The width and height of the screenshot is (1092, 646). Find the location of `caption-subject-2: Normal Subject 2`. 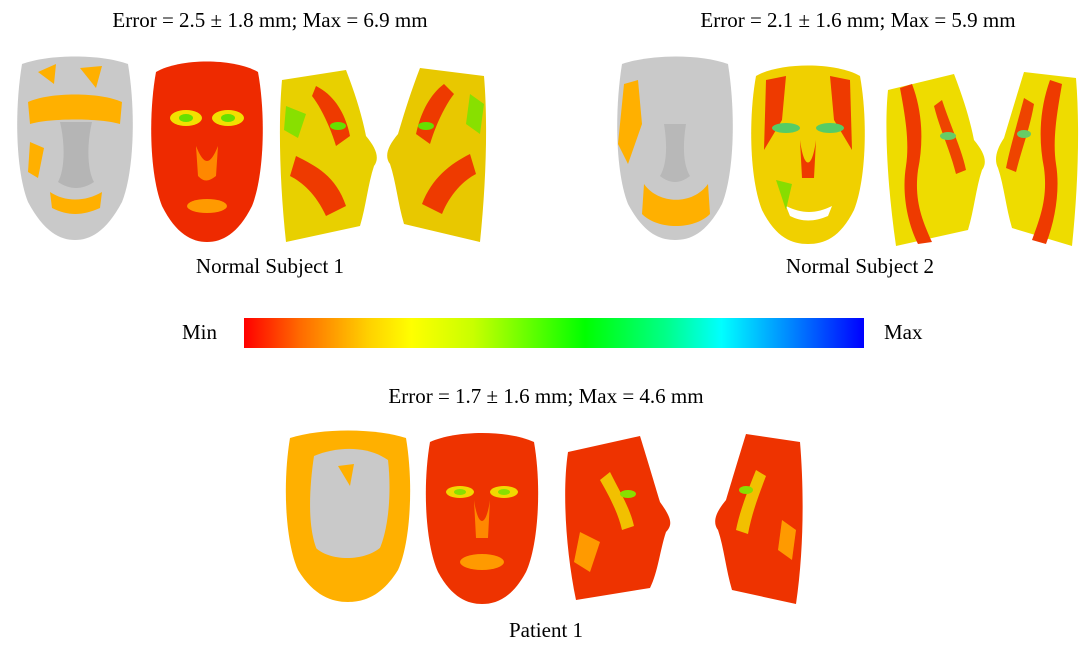

caption-subject-2: Normal Subject 2 is located at coordinates (860, 266).